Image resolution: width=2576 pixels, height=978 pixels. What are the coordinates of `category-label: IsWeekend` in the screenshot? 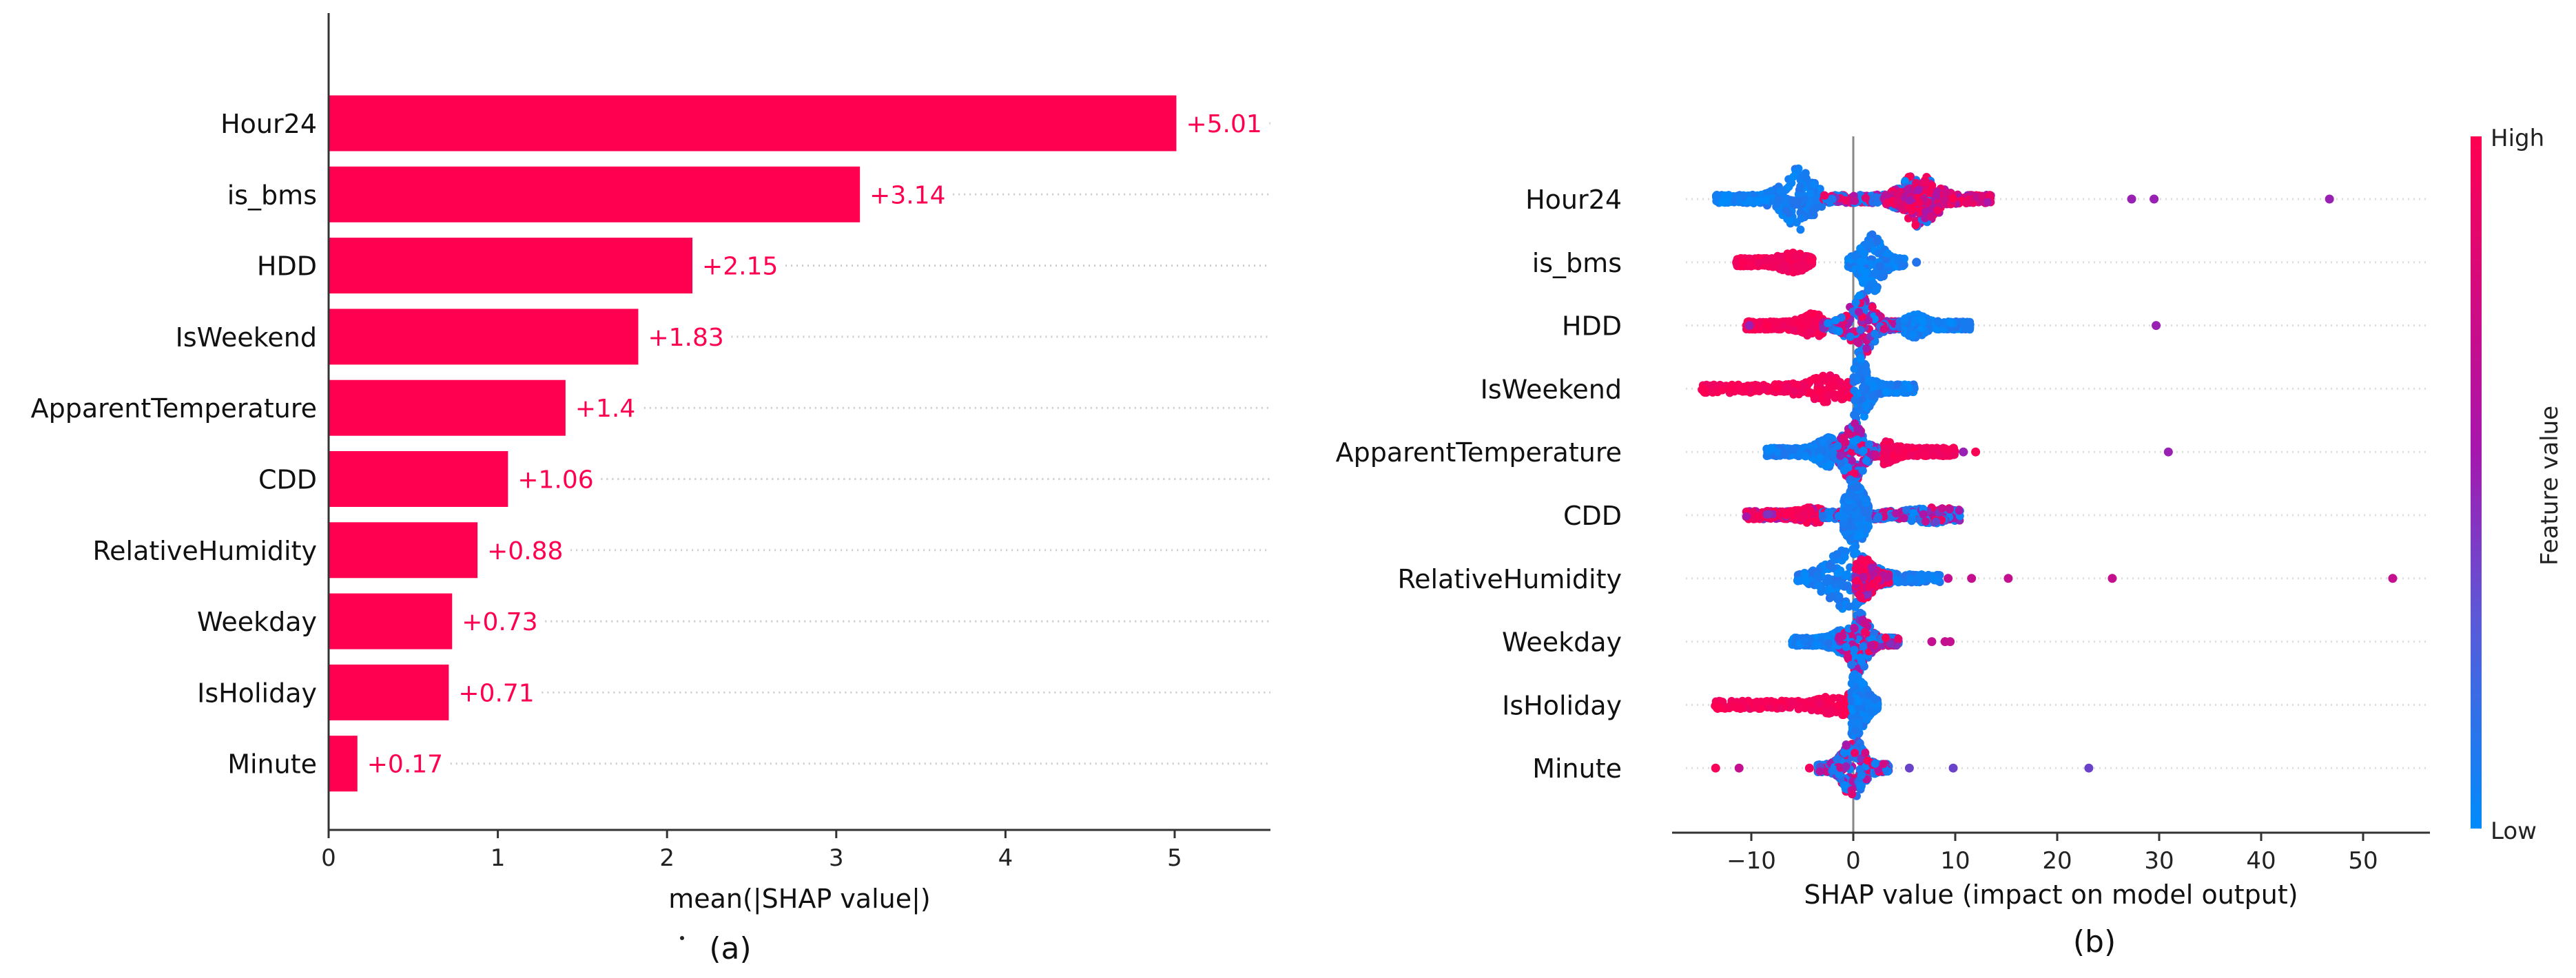 It's located at (246, 337).